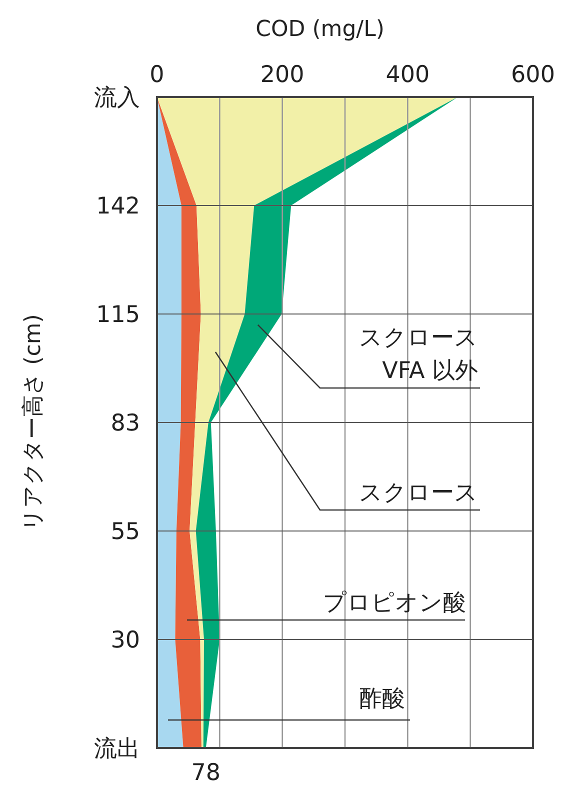  What do you see at coordinates (125, 641) in the screenshot?
I see `y-tick-label: 30` at bounding box center [125, 641].